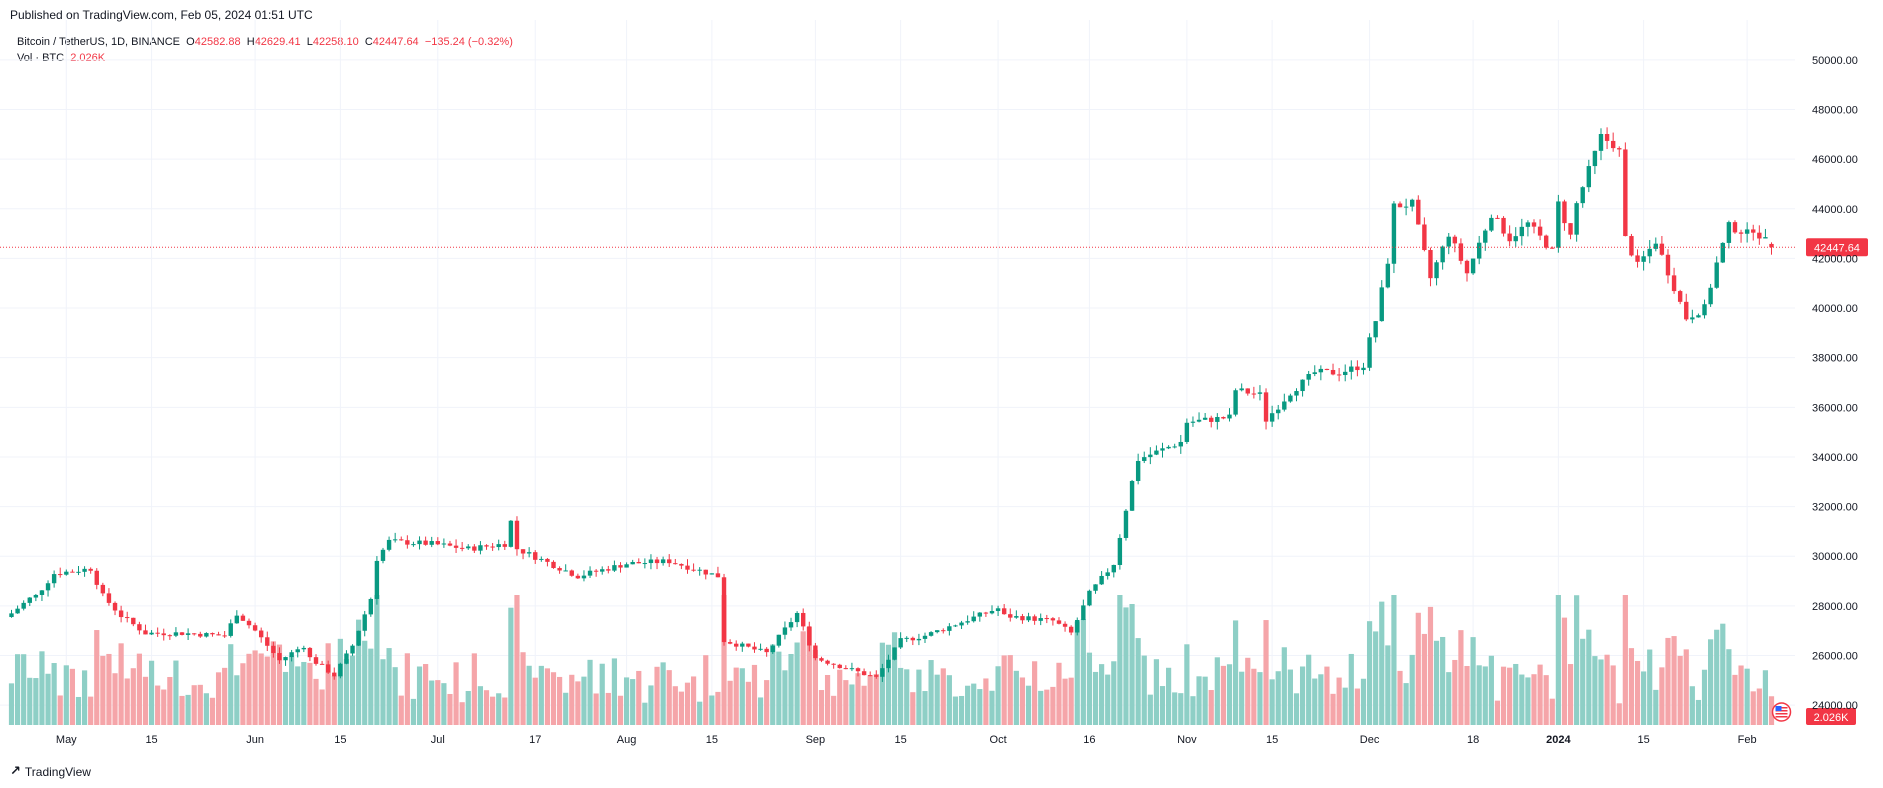  I want to click on legend-high-value: 42629.41, so click(277, 42).